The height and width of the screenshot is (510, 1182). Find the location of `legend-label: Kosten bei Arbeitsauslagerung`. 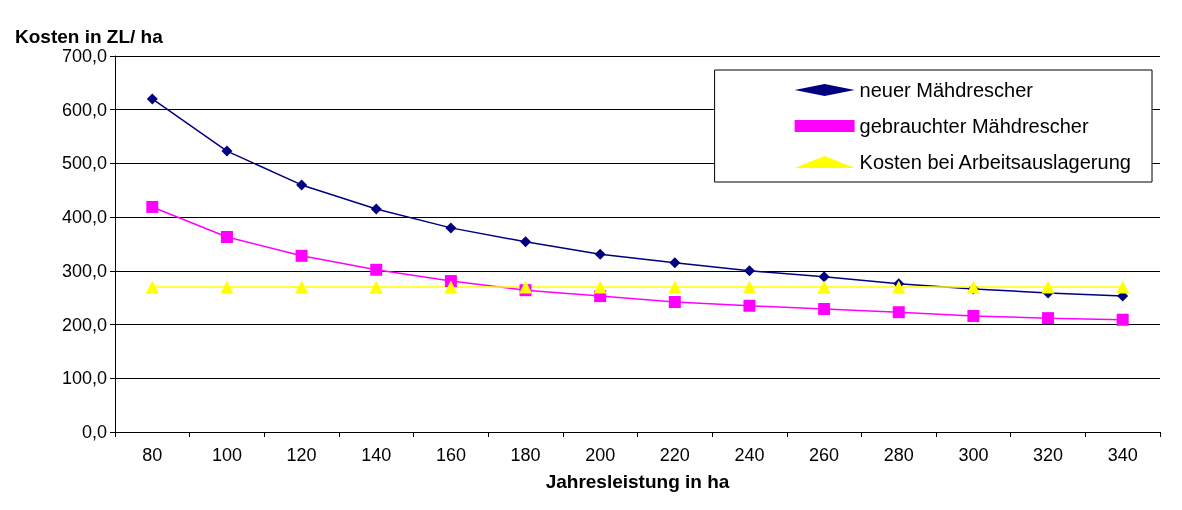

legend-label: Kosten bei Arbeitsauslagerung is located at coordinates (995, 162).